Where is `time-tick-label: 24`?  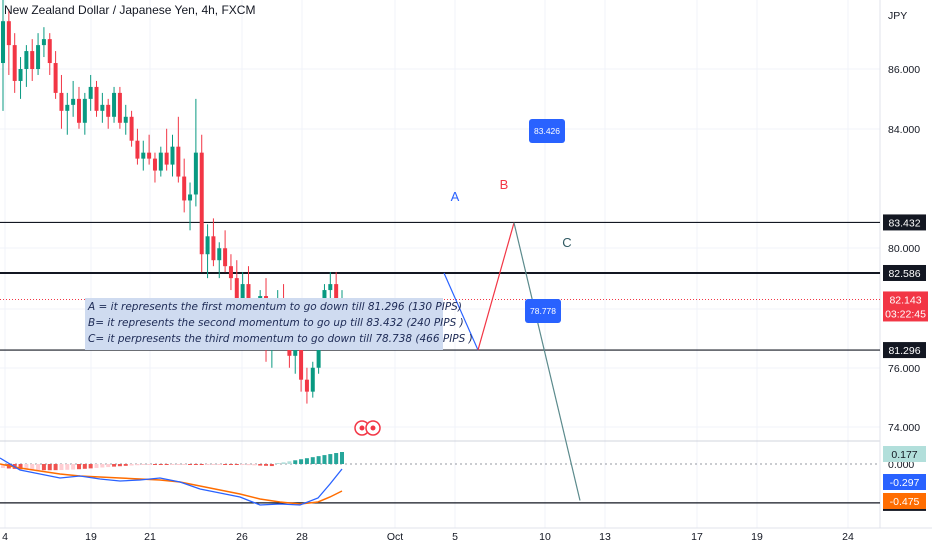 time-tick-label: 24 is located at coordinates (848, 537).